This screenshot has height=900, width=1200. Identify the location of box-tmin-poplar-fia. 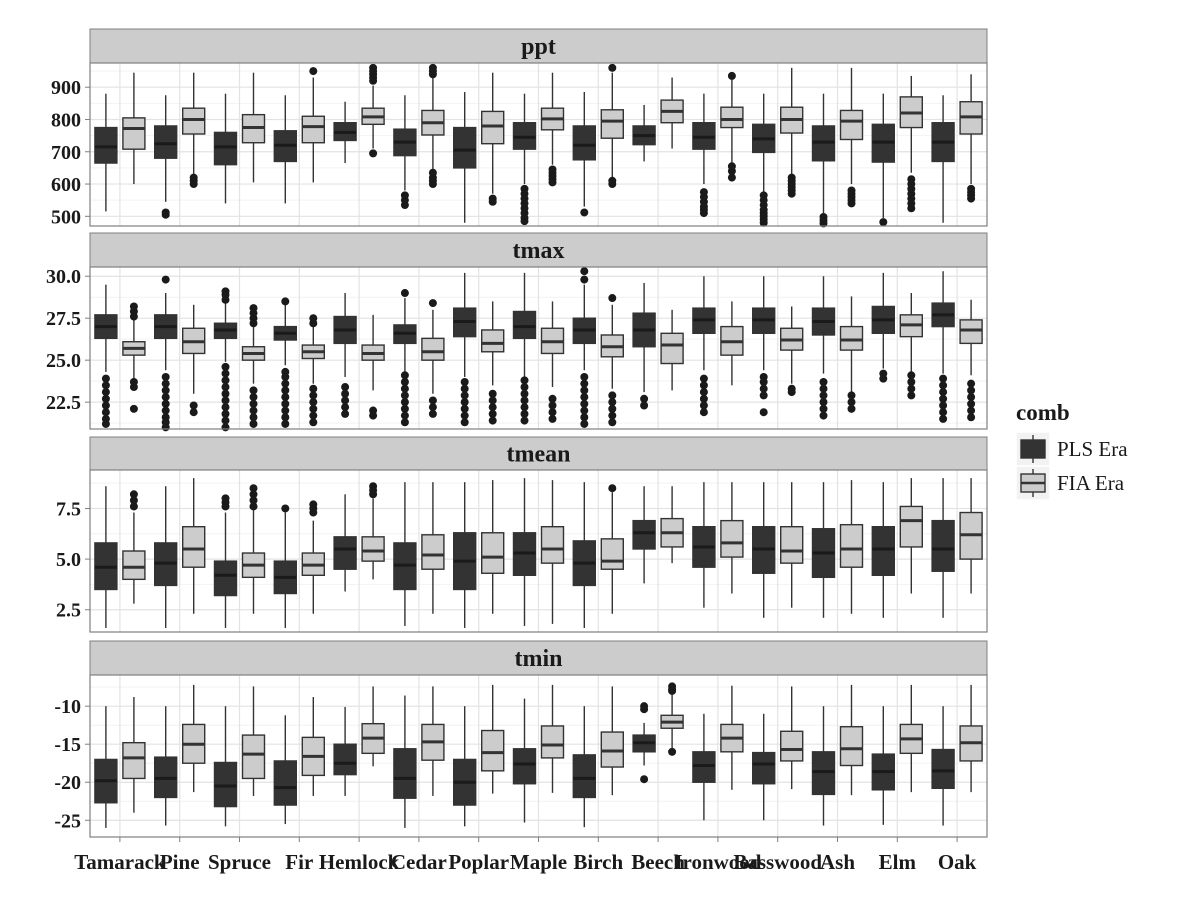
(493, 739).